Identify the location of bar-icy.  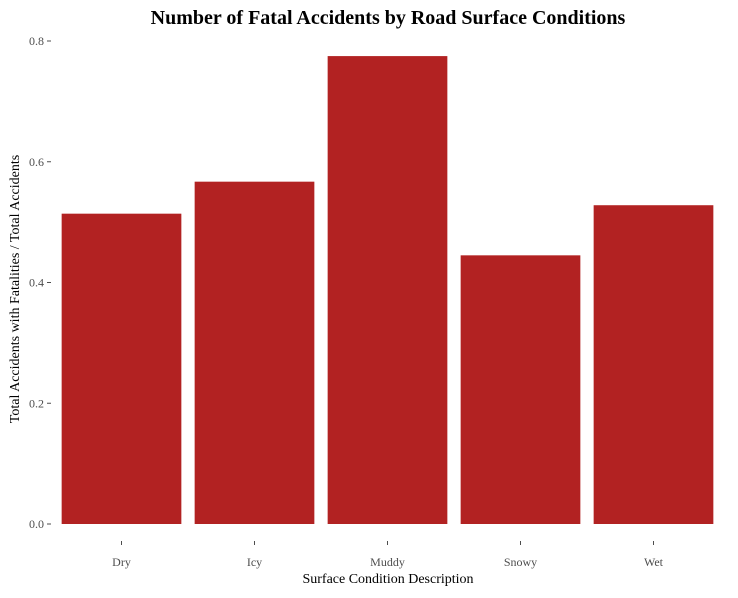
(254, 352).